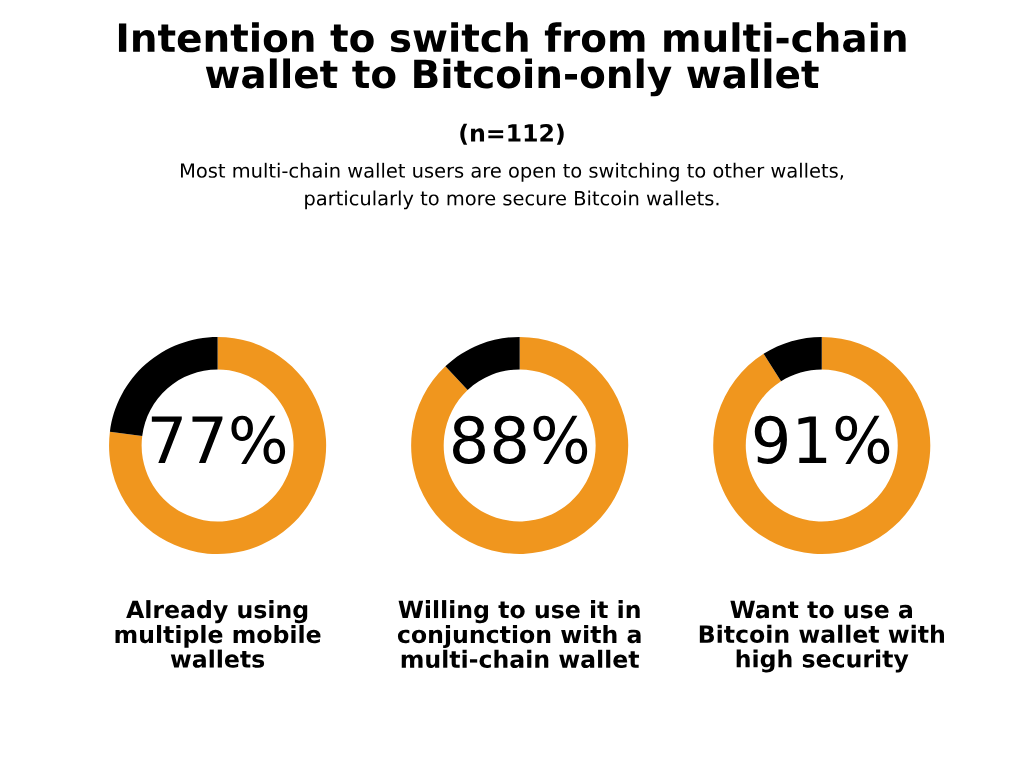 This screenshot has width=1024, height=768. I want to click on text: Willing to use it in conjunction with a multi-chain wallet, so click(519, 634).